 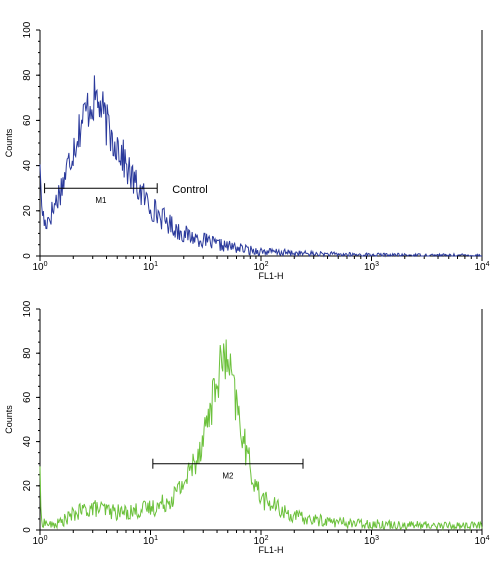 I want to click on marker-label: M2, so click(x=228, y=476).